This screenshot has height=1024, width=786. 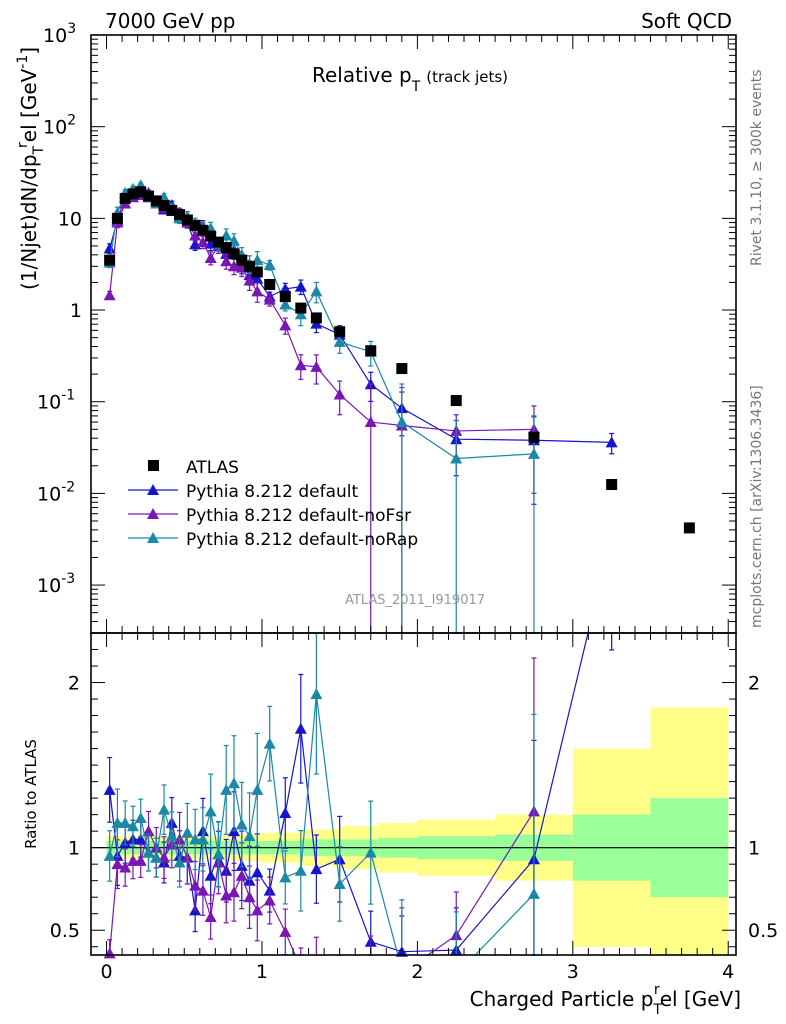 I want to click on y-tick-exp: 3, so click(x=71, y=29).